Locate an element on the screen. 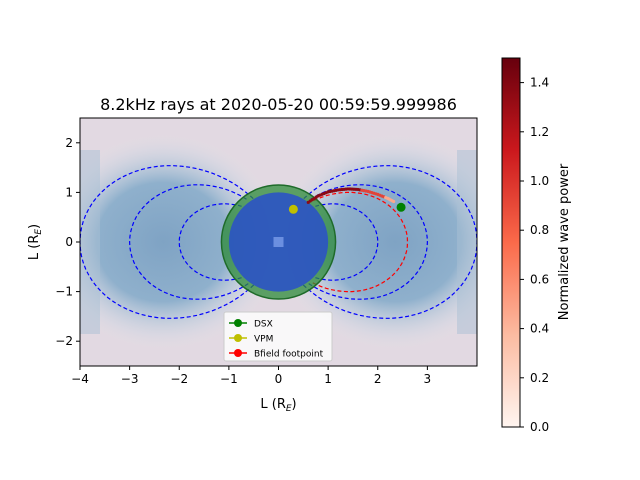 Image resolution: width=640 pixels, height=480 pixels. y-axis-label-sub: E is located at coordinates (39, 232).